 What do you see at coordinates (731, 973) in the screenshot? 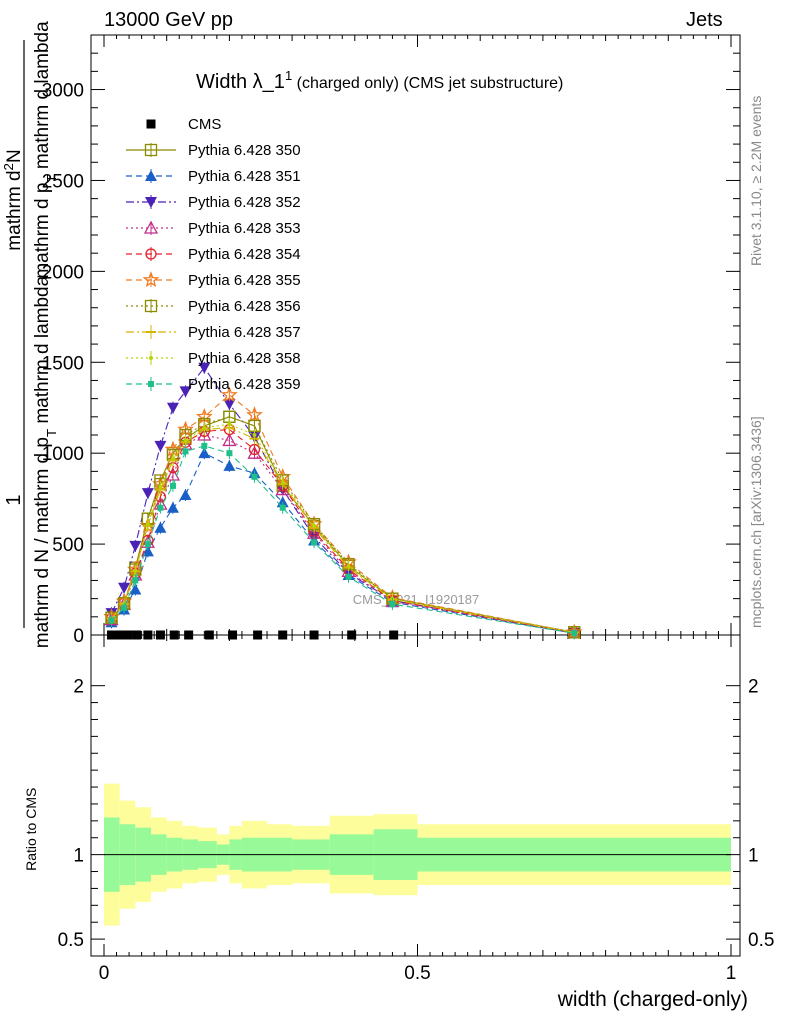
I see `x-tick-label: 1` at bounding box center [731, 973].